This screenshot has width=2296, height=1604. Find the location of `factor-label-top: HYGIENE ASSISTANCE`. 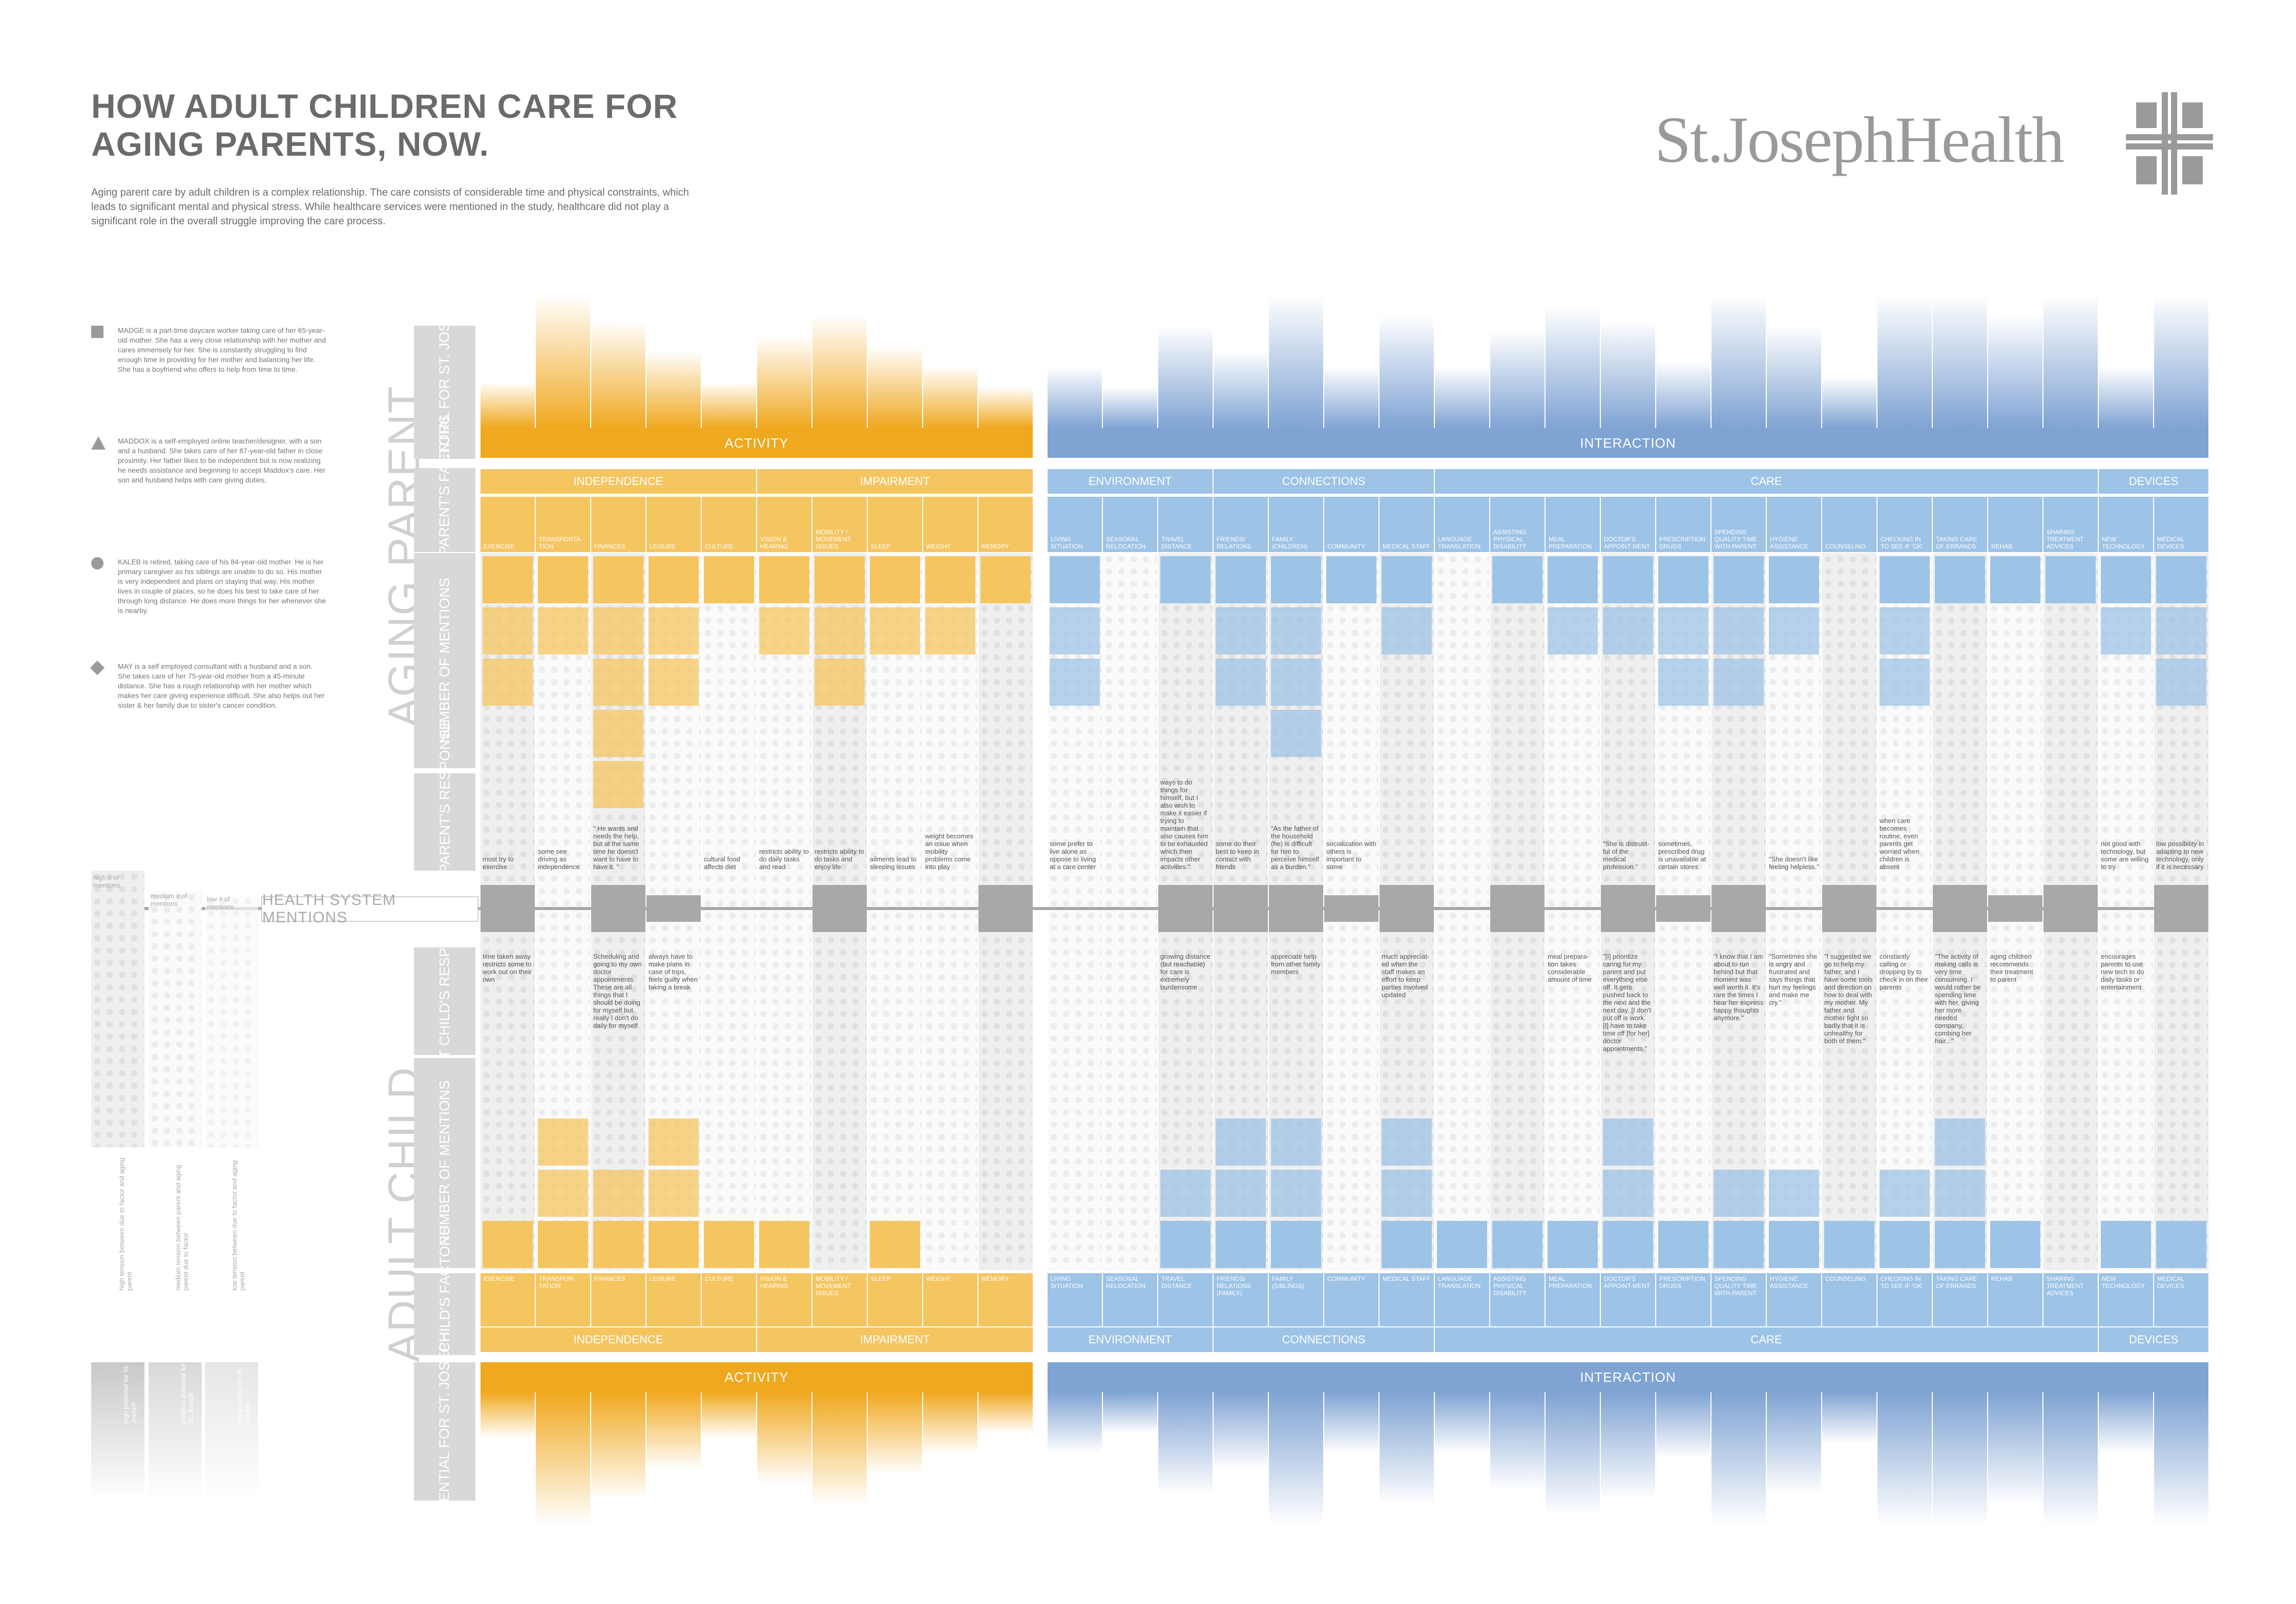

factor-label-top: HYGIENE ASSISTANCE is located at coordinates (1794, 524).